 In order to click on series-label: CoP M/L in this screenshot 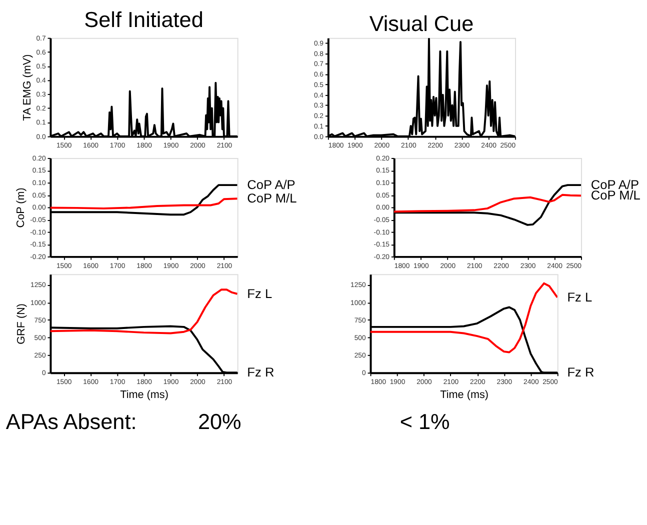, I will do `click(272, 198)`.